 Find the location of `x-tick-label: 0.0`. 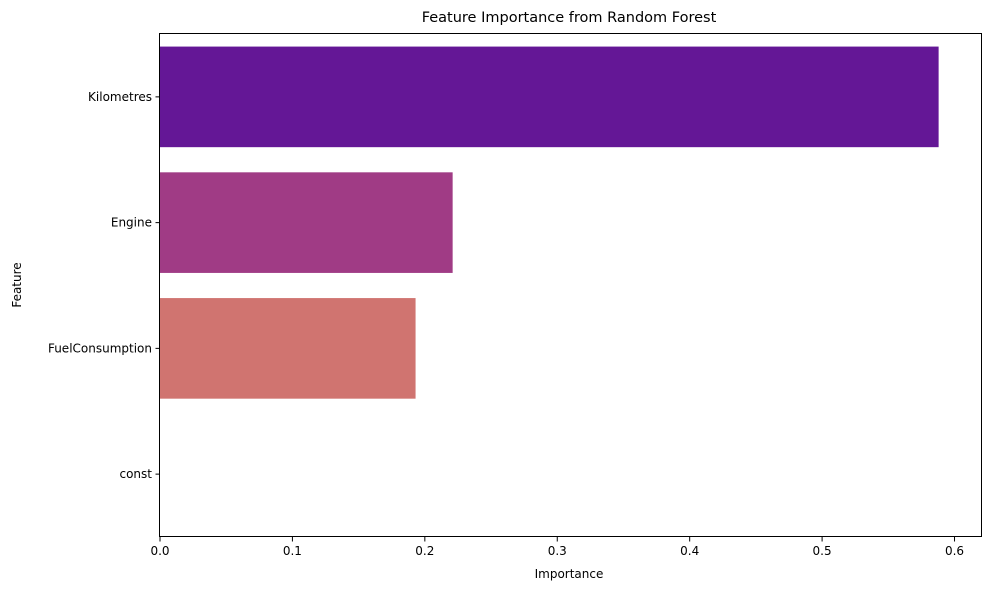

x-tick-label: 0.0 is located at coordinates (159, 551).